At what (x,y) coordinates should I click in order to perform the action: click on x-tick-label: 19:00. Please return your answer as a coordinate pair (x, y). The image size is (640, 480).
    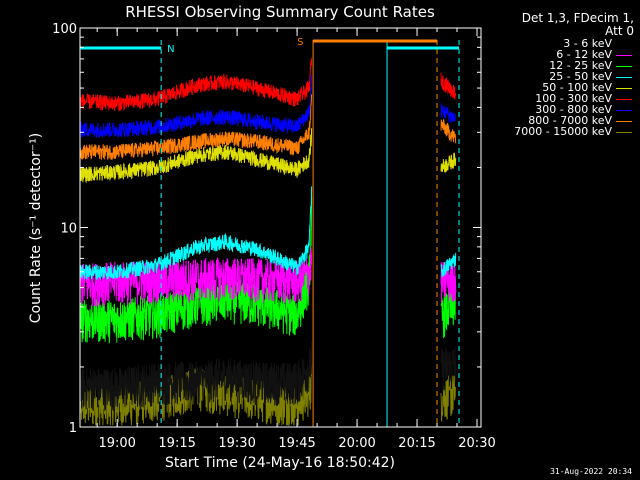
    Looking at the image, I should click on (116, 443).